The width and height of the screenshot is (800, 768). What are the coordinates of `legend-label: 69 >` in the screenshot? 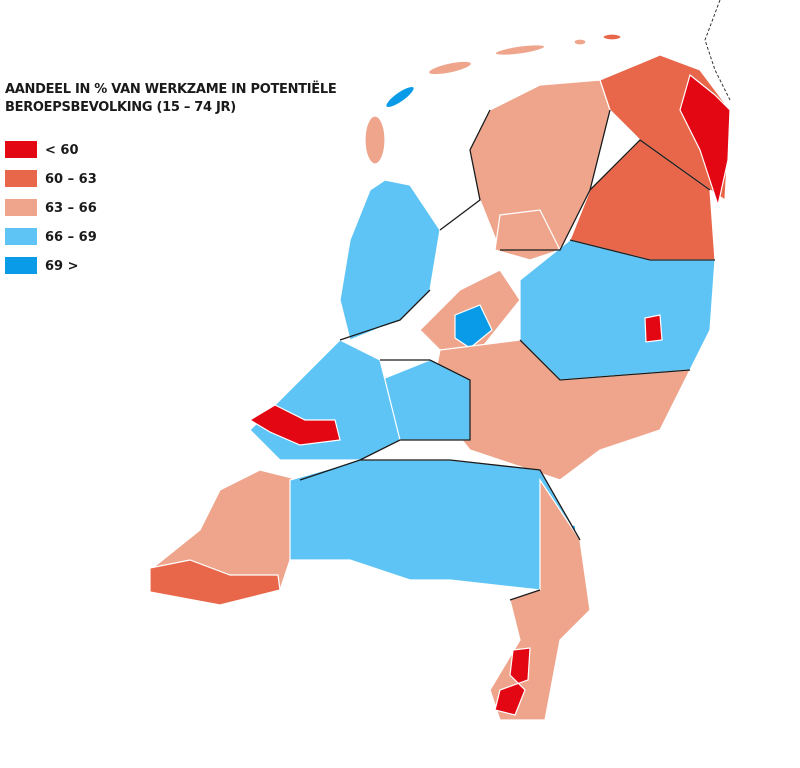 It's located at (62, 266).